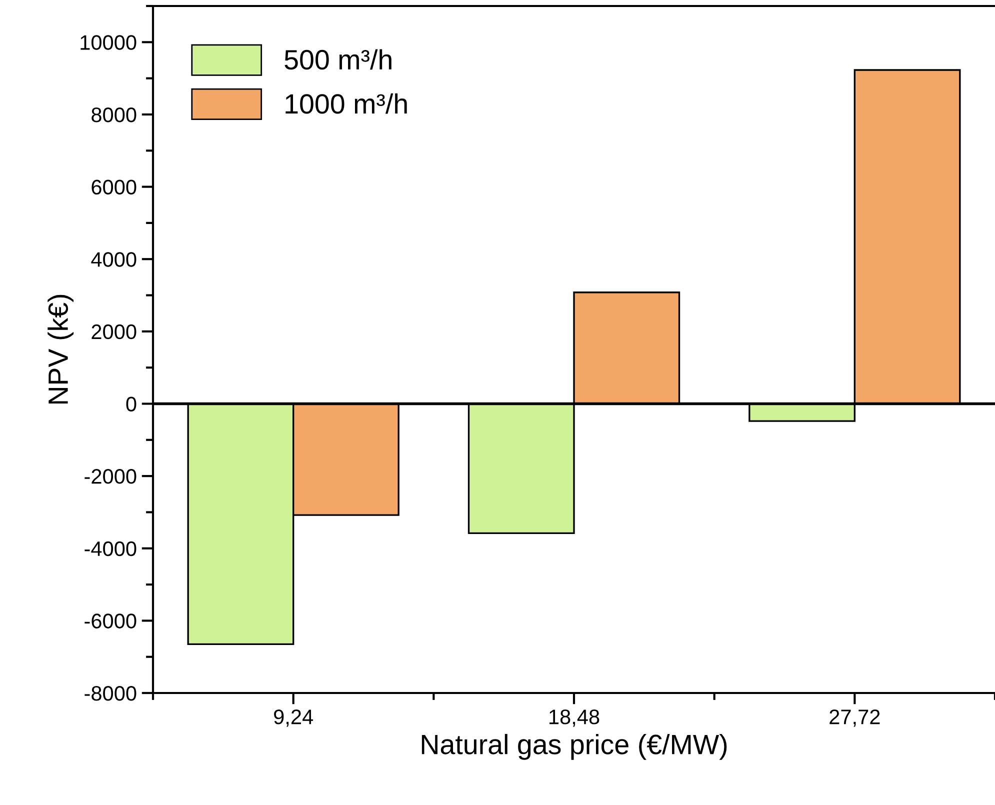 This screenshot has width=995, height=805. I want to click on legend-label: 500 m³/h, so click(338, 59).